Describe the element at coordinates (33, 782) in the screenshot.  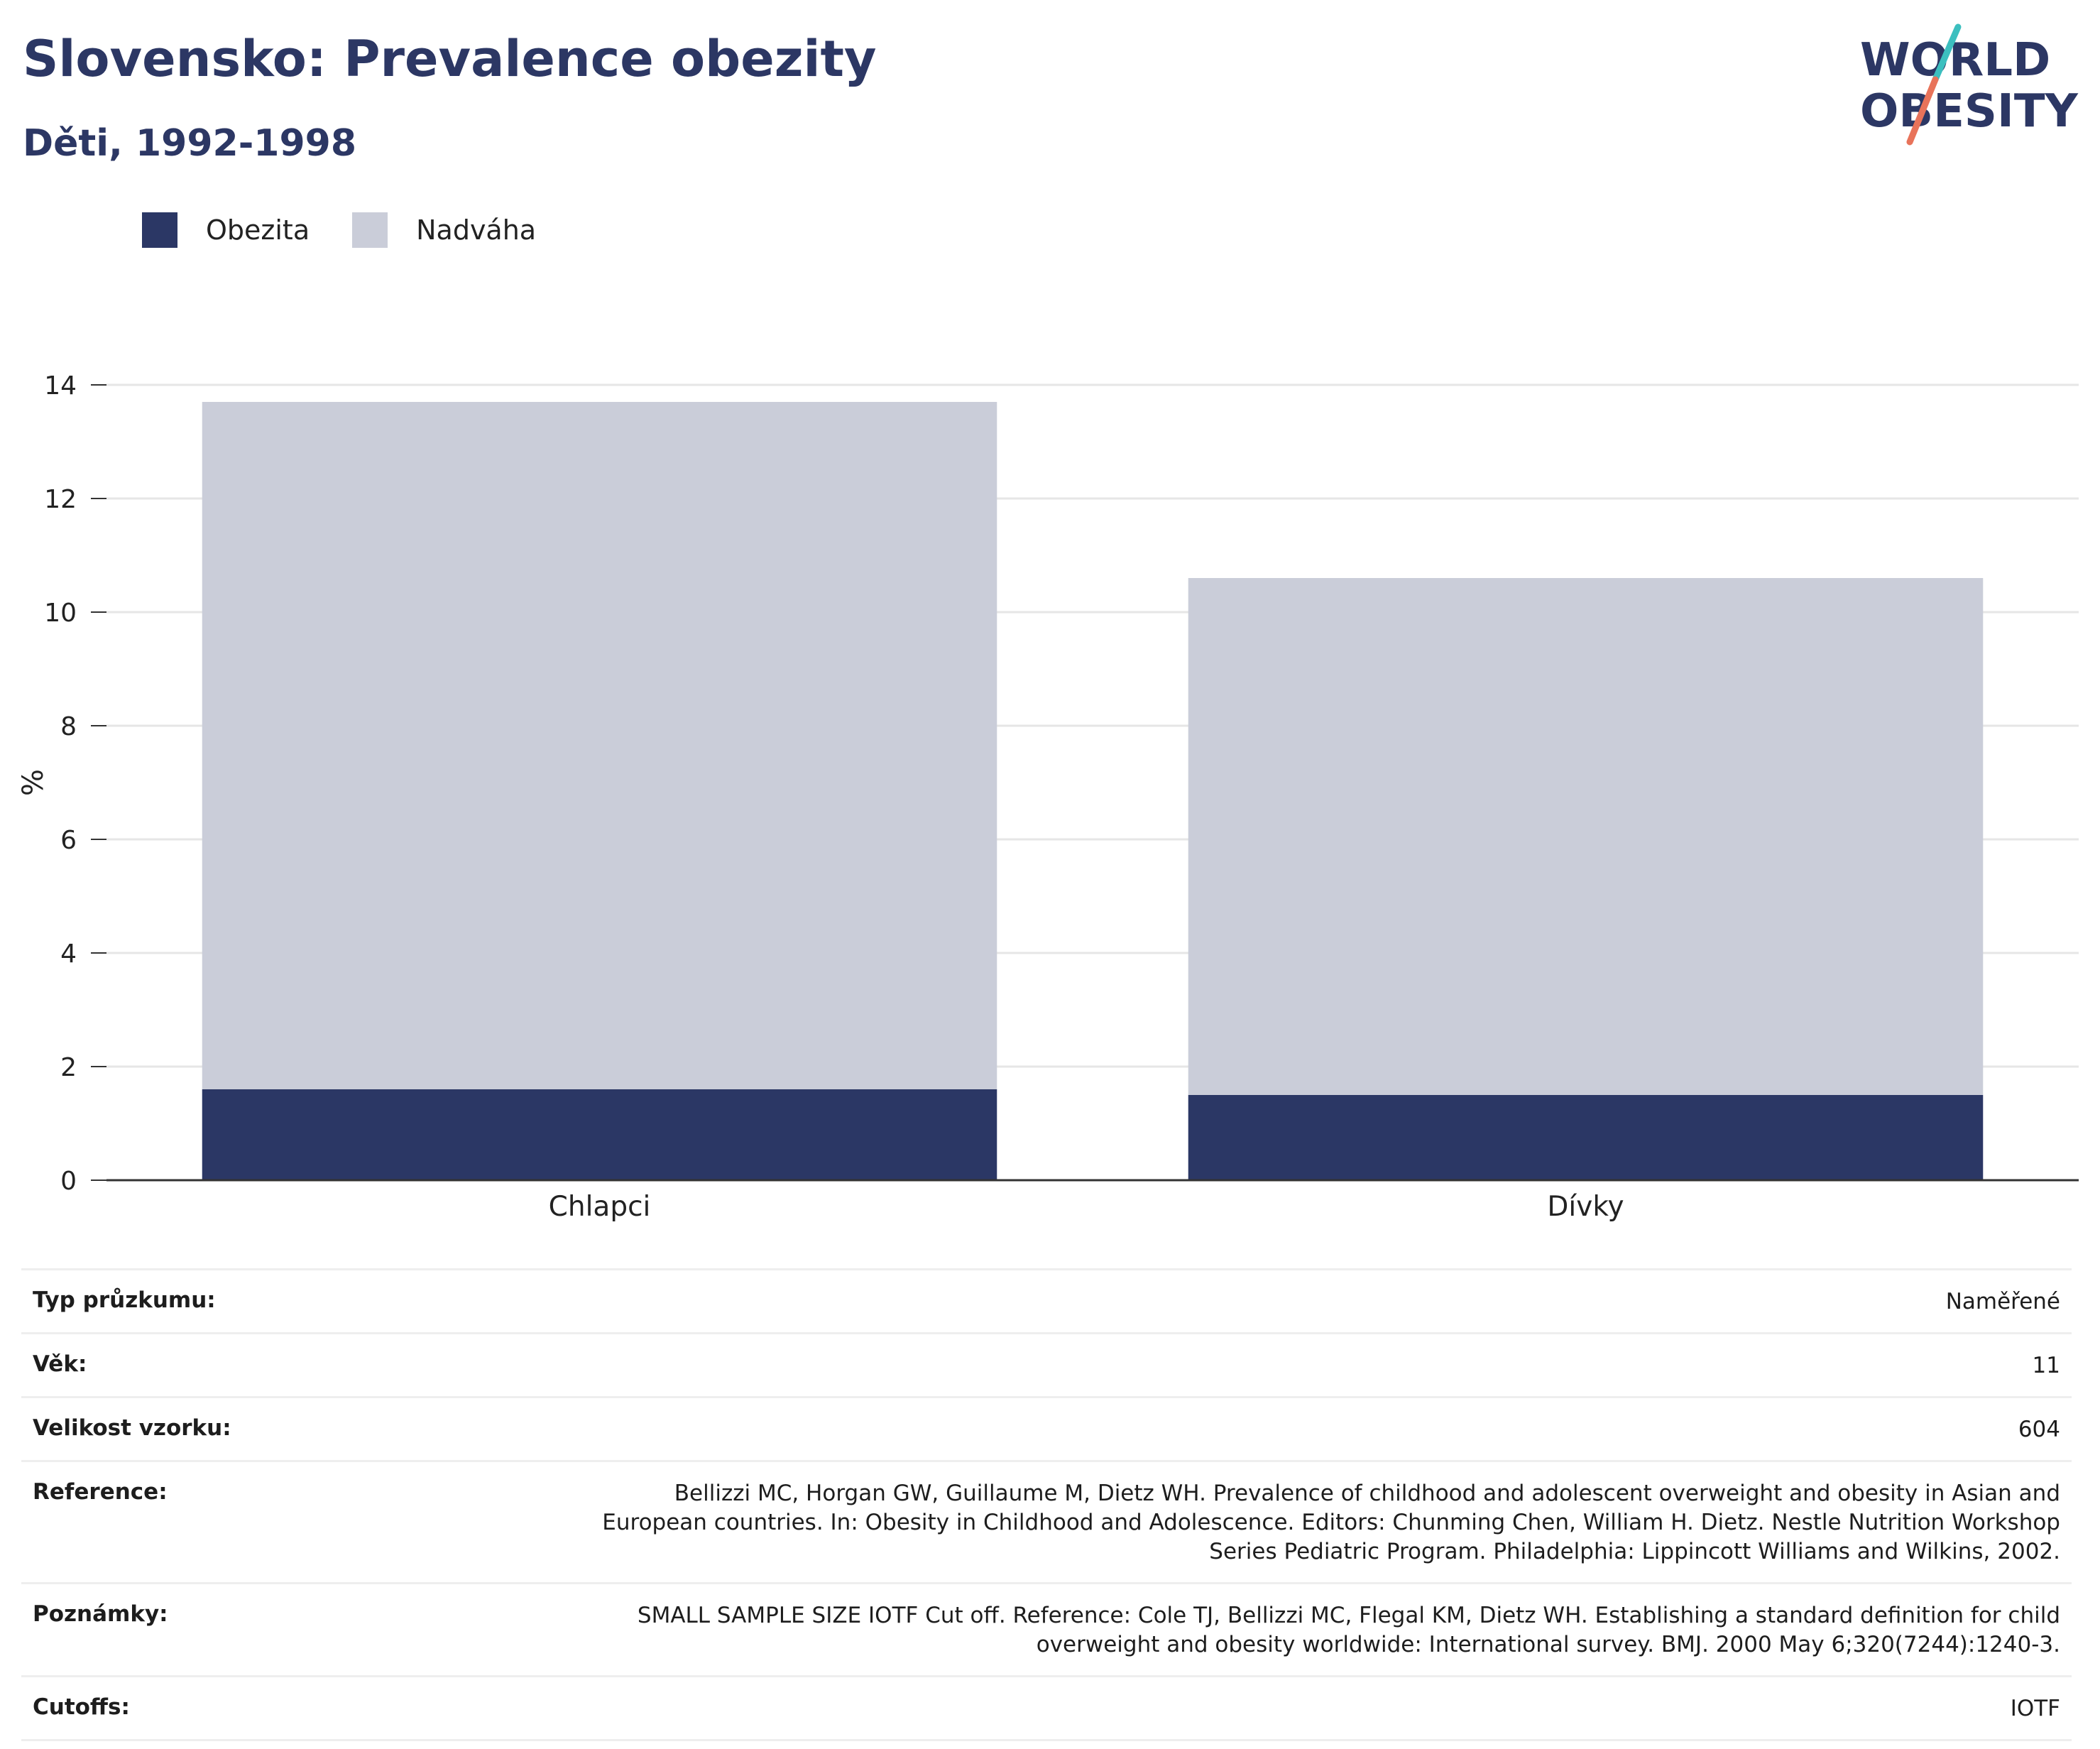
I see `y-axis-label: %` at that location.